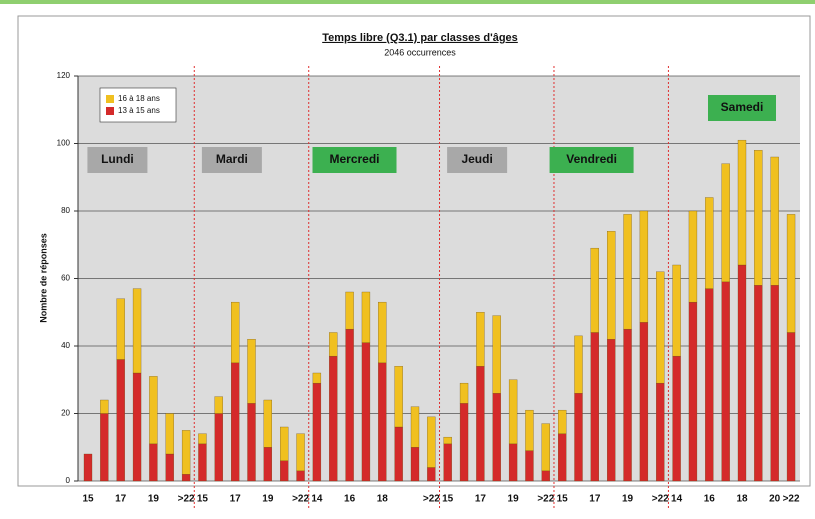 Image resolution: width=815 pixels, height=519 pixels. What do you see at coordinates (65, 413) in the screenshot?
I see `y-tick-label: 20` at bounding box center [65, 413].